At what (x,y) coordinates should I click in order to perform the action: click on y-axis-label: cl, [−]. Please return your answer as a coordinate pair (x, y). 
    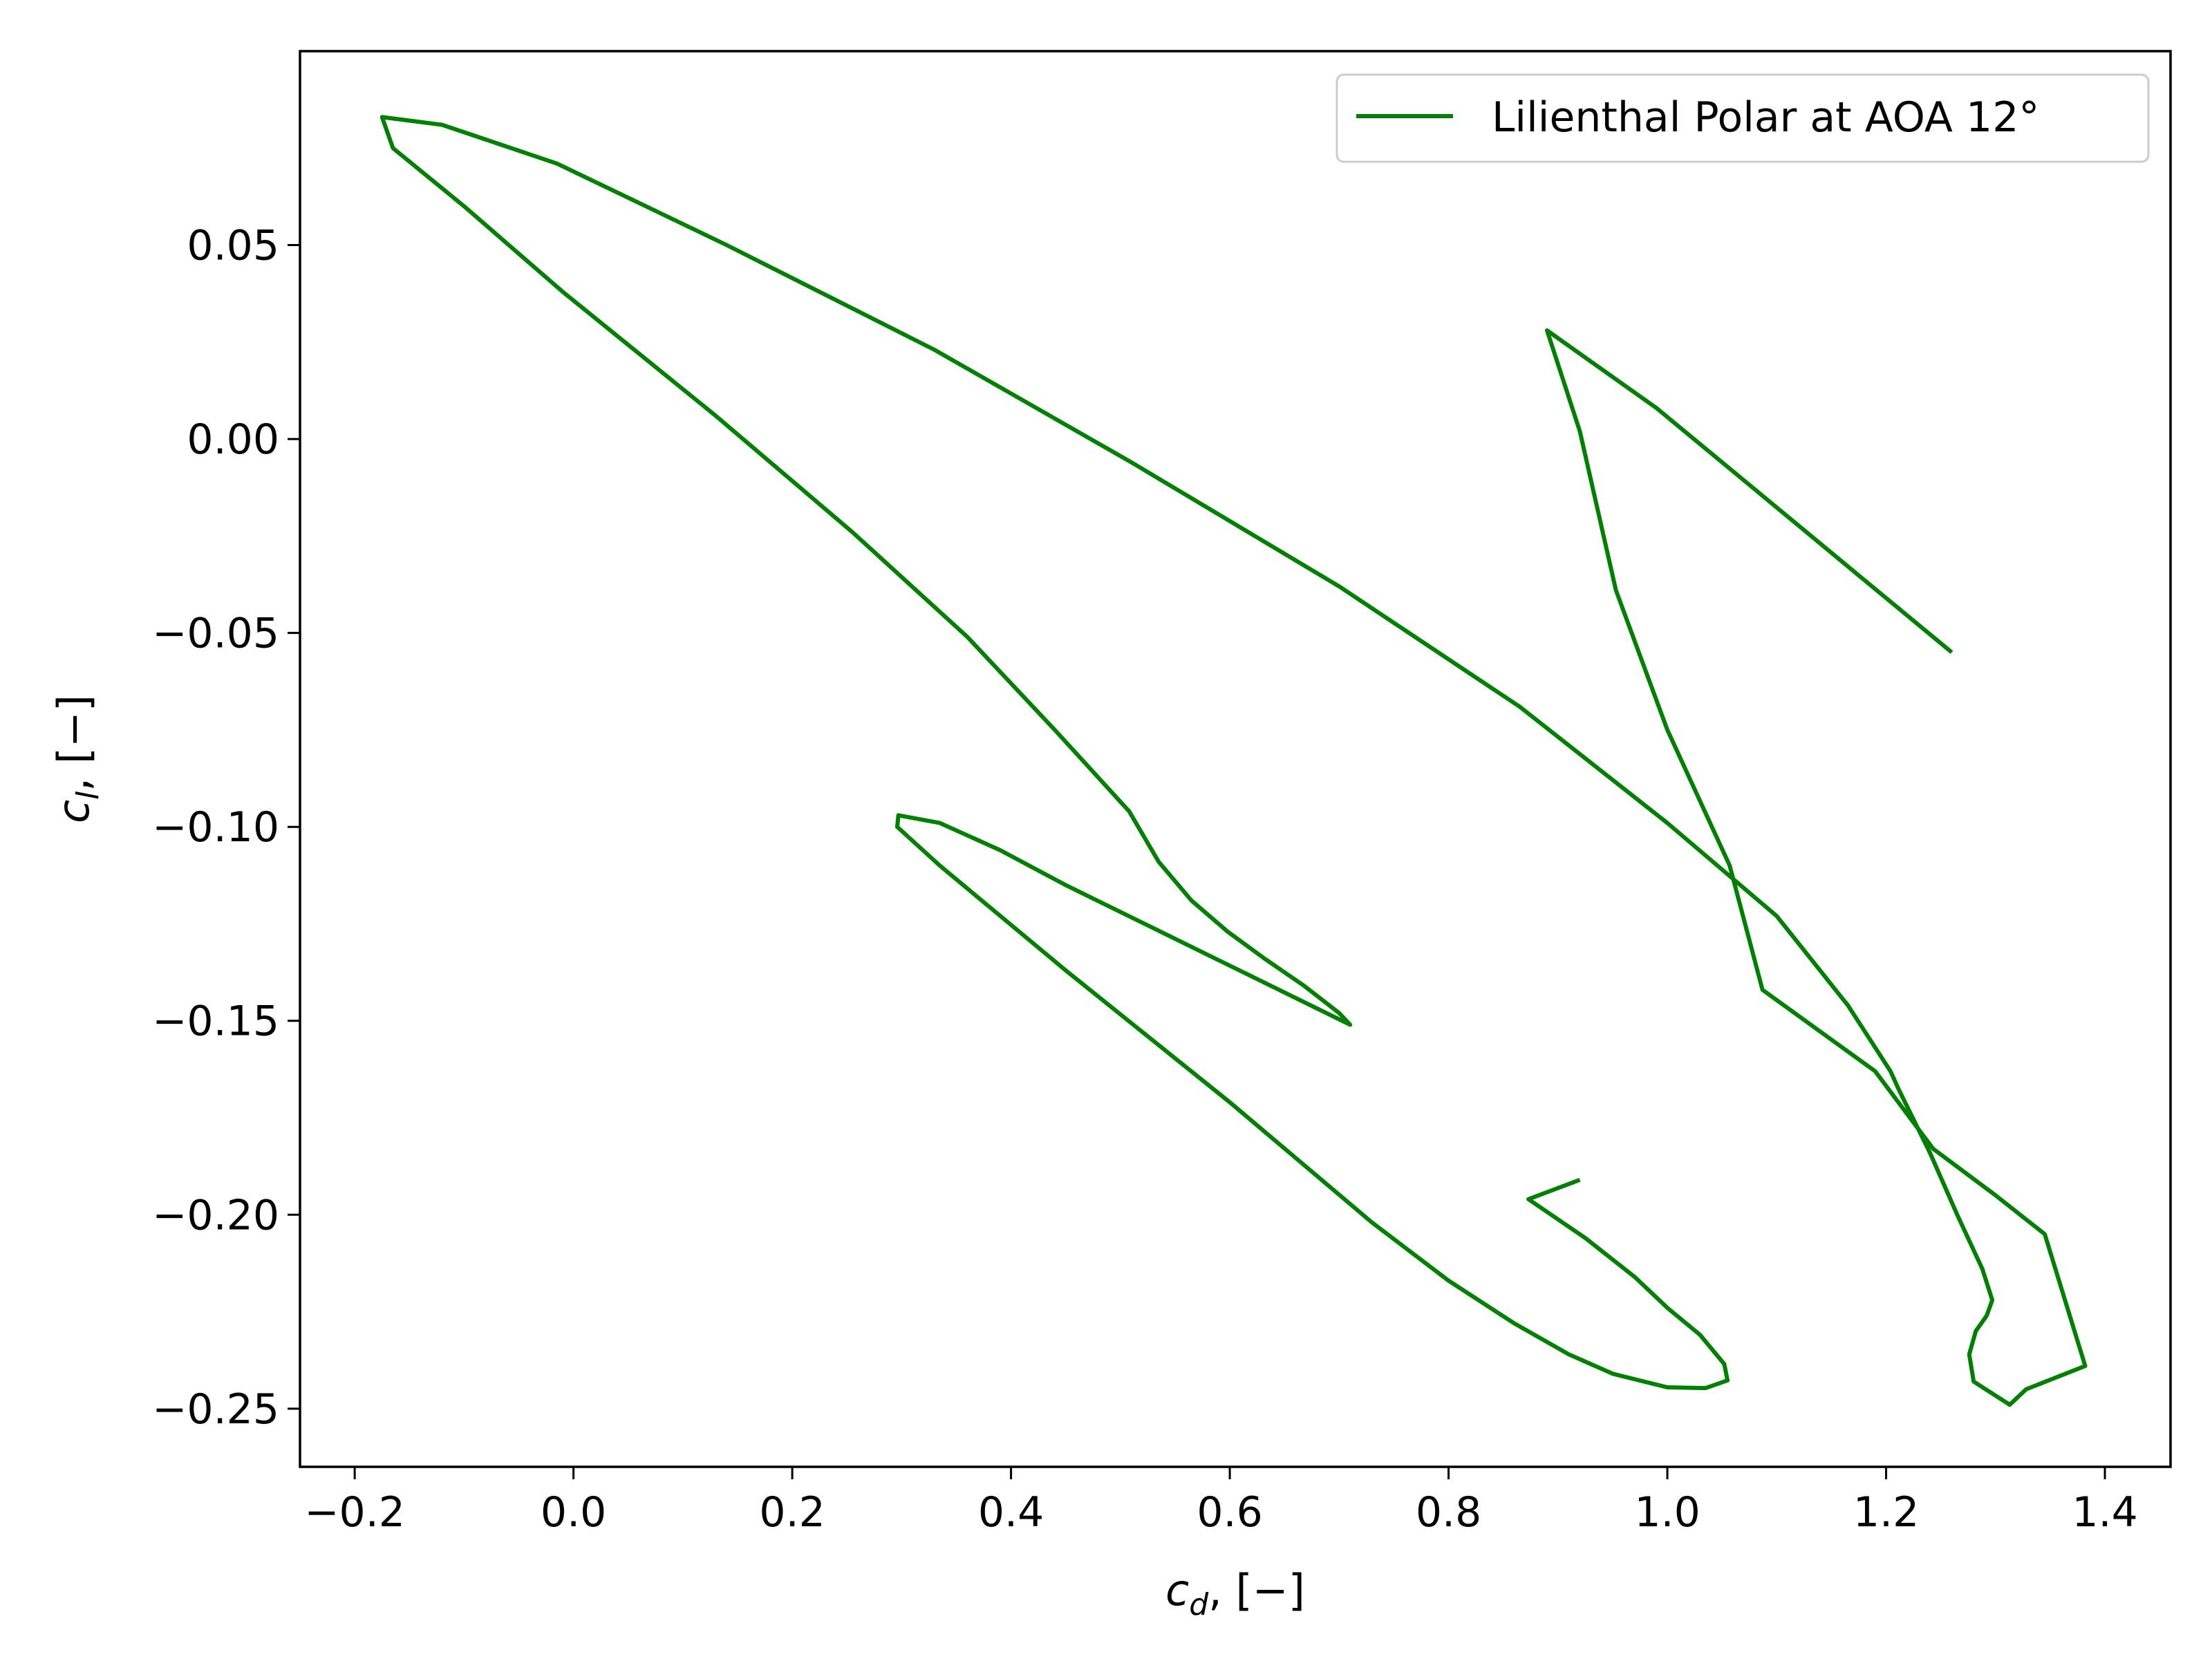
    Looking at the image, I should click on (77, 759).